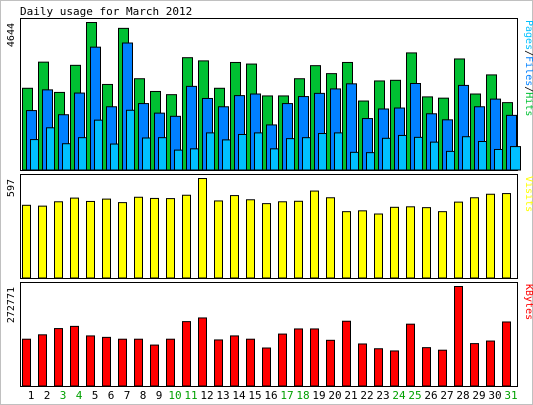  Describe the element at coordinates (510, 395) in the screenshot. I see `x-tick-label-day-31: 31` at that location.